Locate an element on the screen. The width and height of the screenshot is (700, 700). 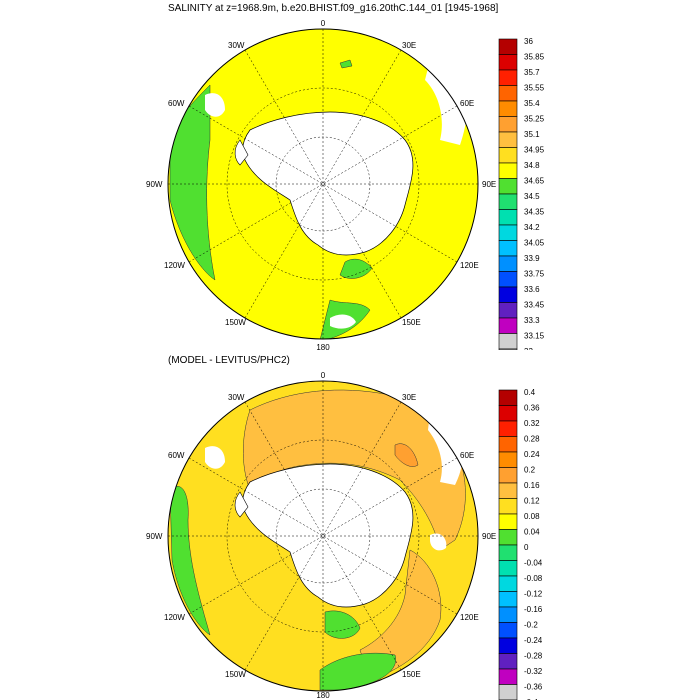
colorbar-label: -0.04 is located at coordinates (533, 563).